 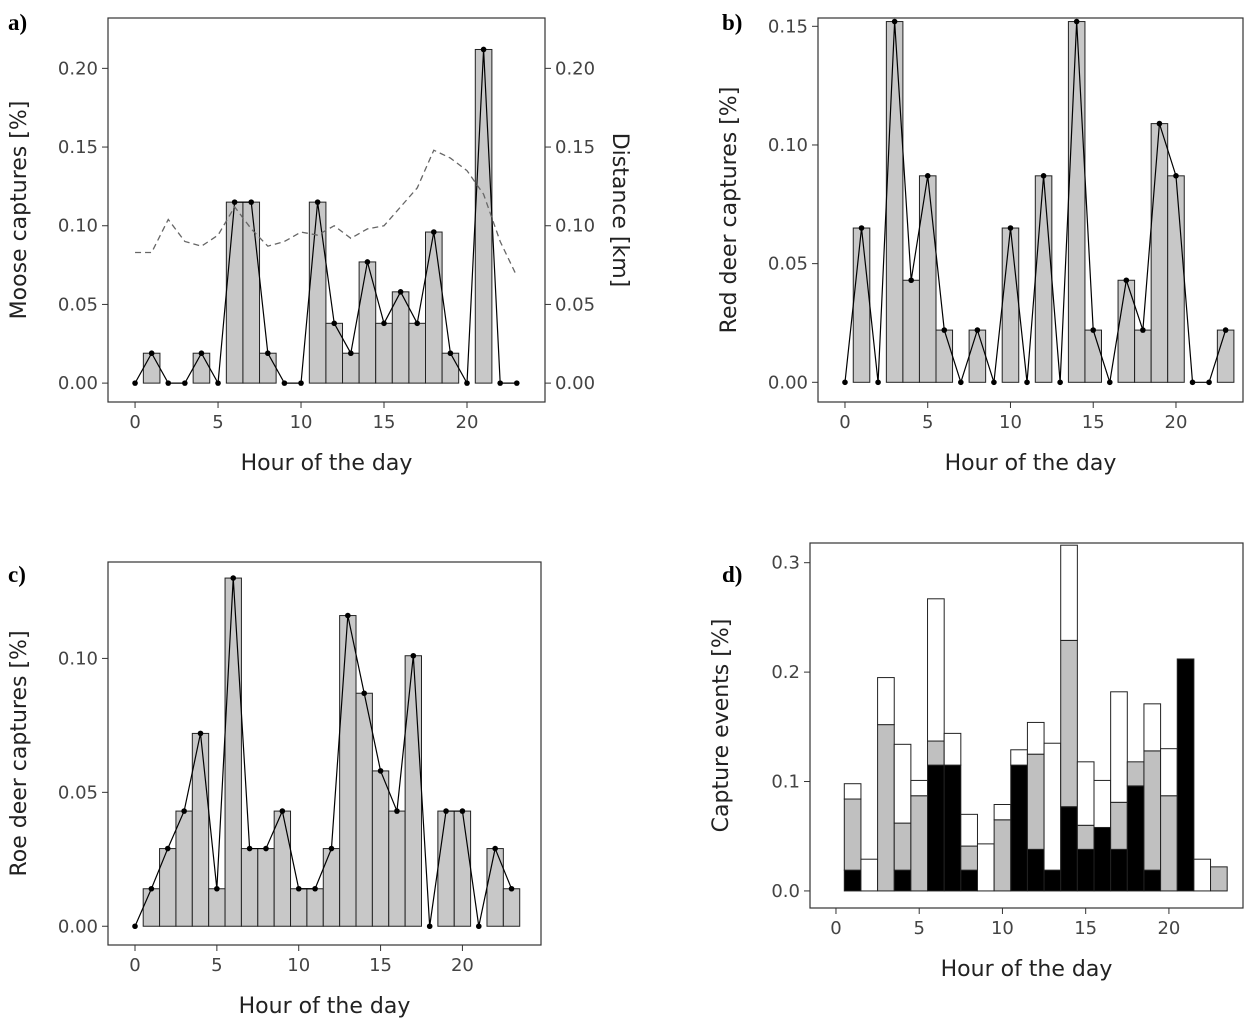 I want to click on y-axis-label: Roe deer captures [%], so click(x=19, y=753).